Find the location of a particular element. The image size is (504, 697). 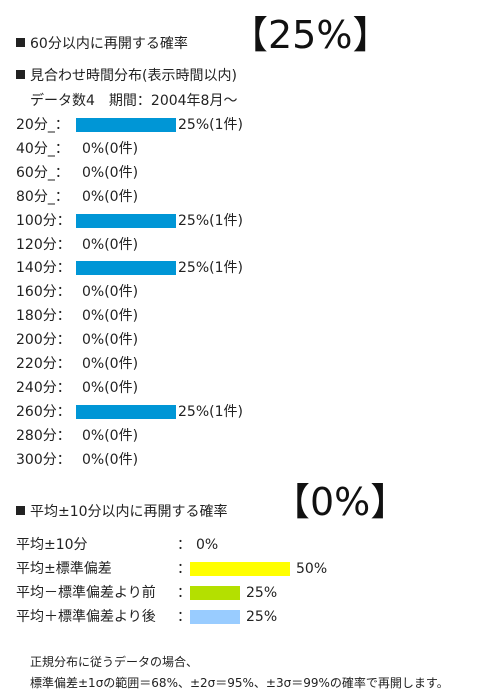

distribution-row: 220分： 0%(0件) is located at coordinates (77, 364).